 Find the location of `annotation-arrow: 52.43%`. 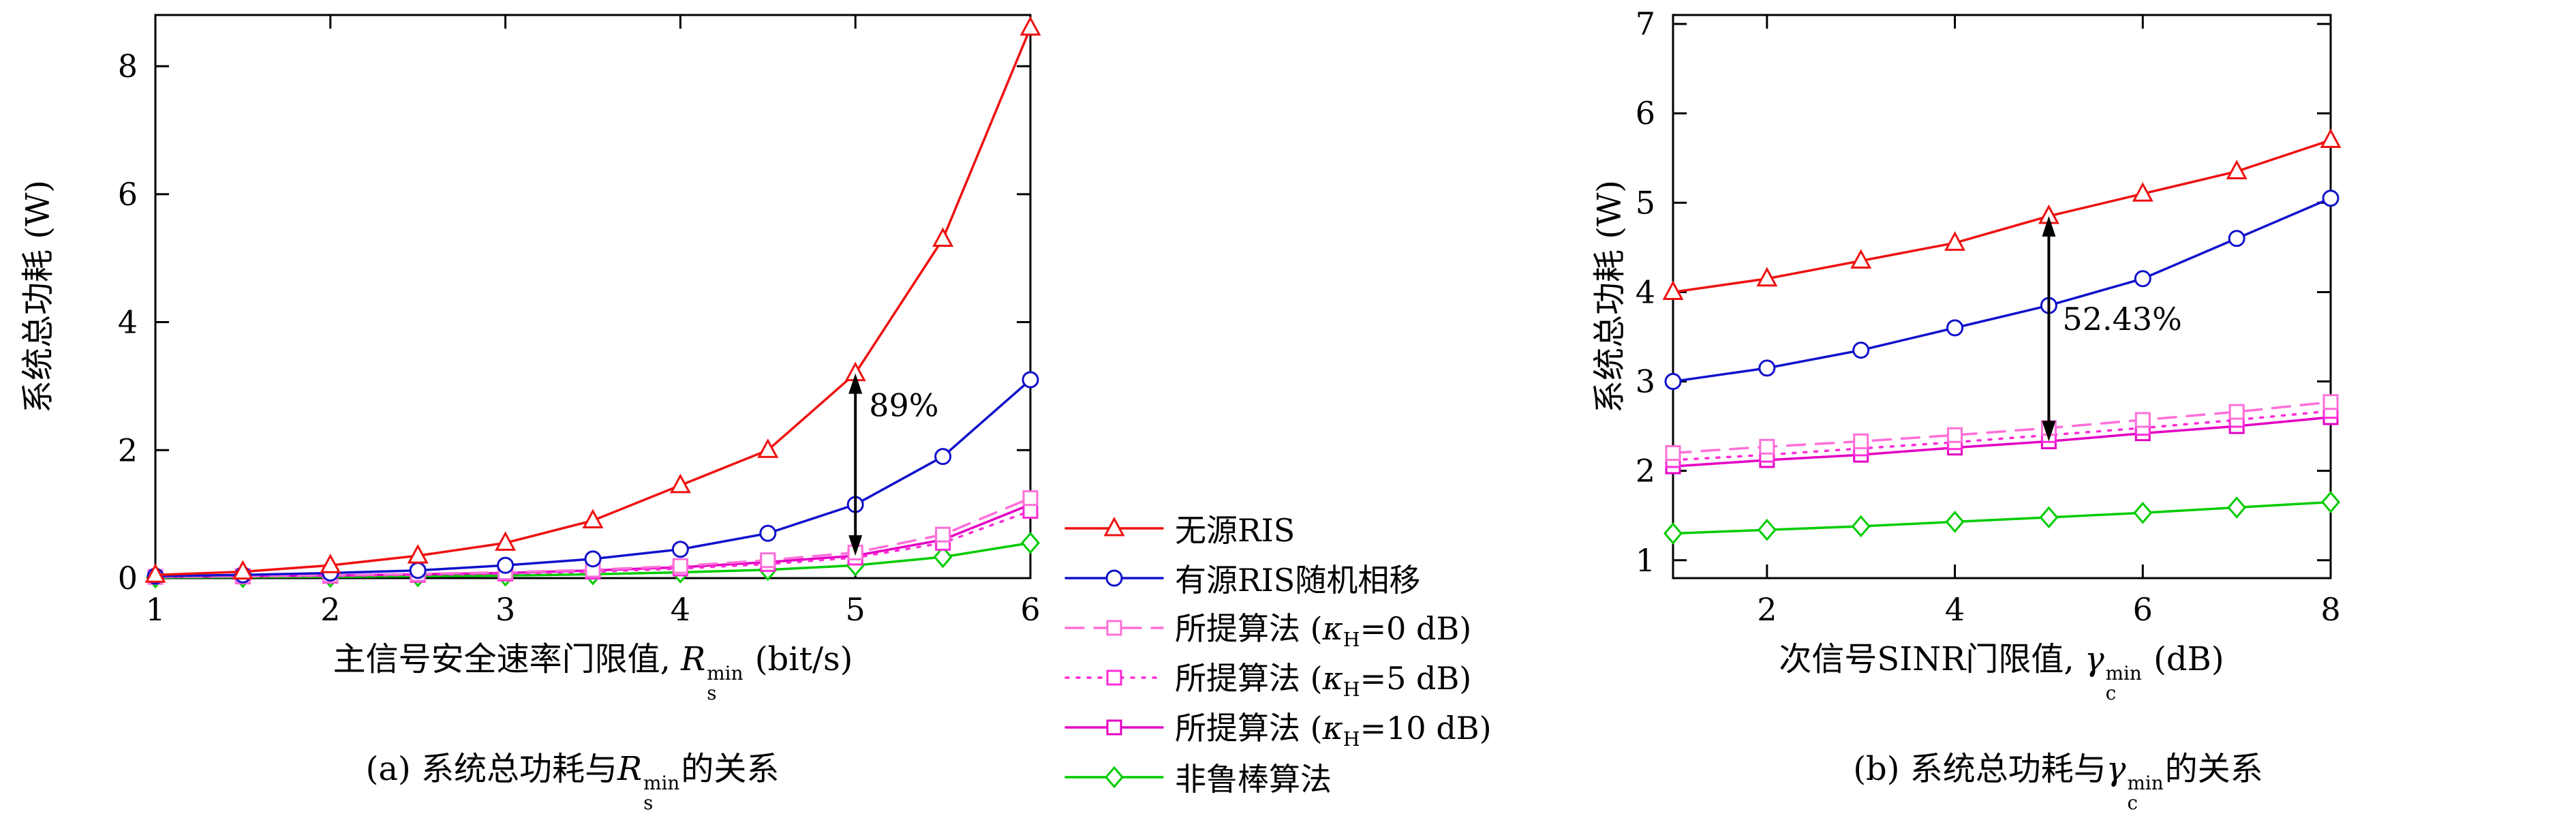

annotation-arrow: 52.43% is located at coordinates (2112, 329).